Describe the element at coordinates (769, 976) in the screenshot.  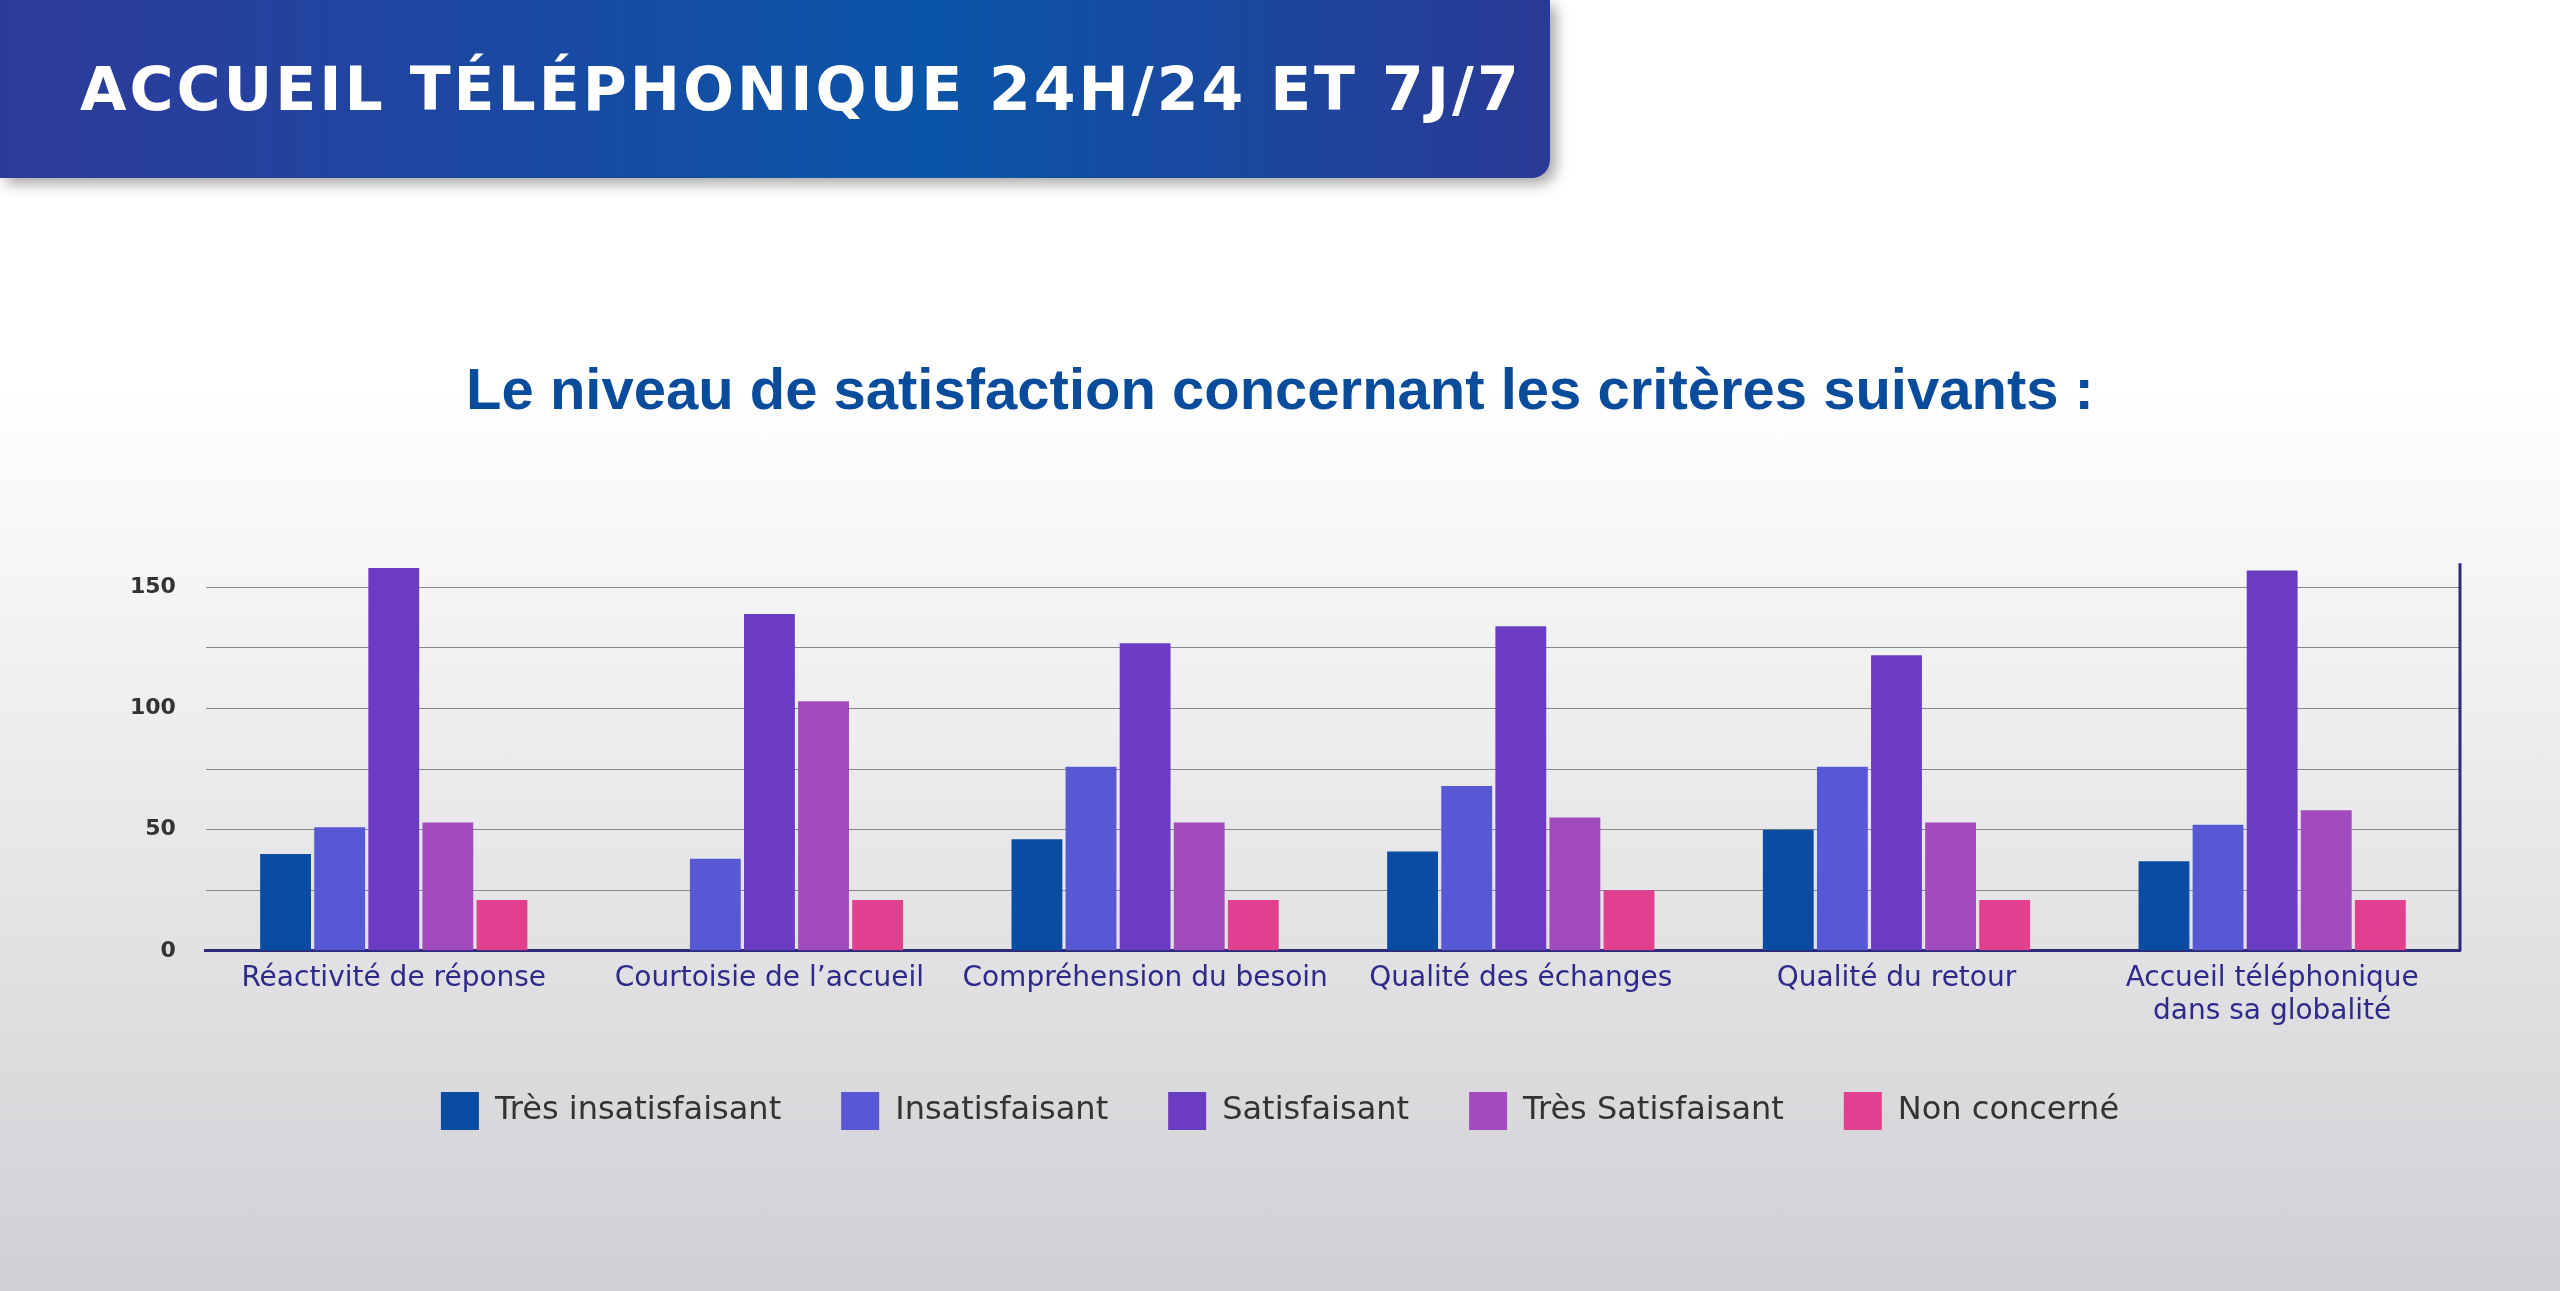
I see `x-tick-label: Courtoisie de l’accueil` at that location.